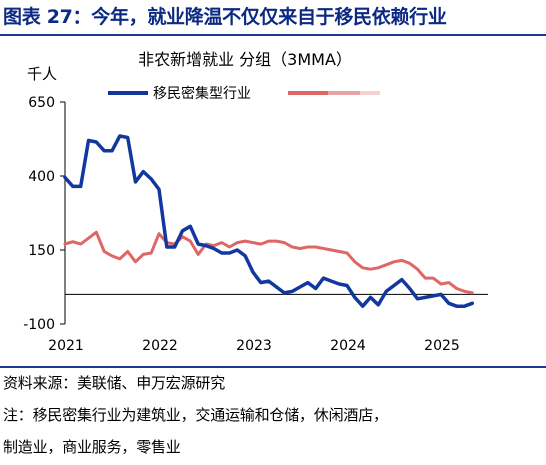  What do you see at coordinates (442, 346) in the screenshot?
I see `x-tick-label: 2025` at bounding box center [442, 346].